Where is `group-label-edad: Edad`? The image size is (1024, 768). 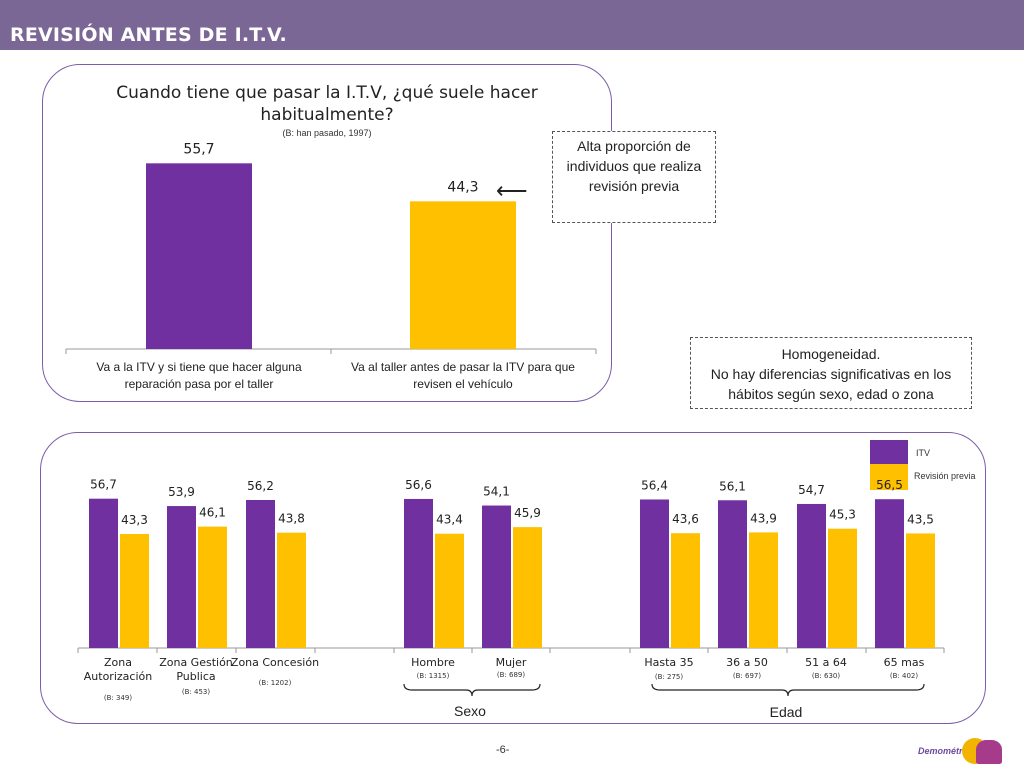
group-label-edad: Edad is located at coordinates (786, 712).